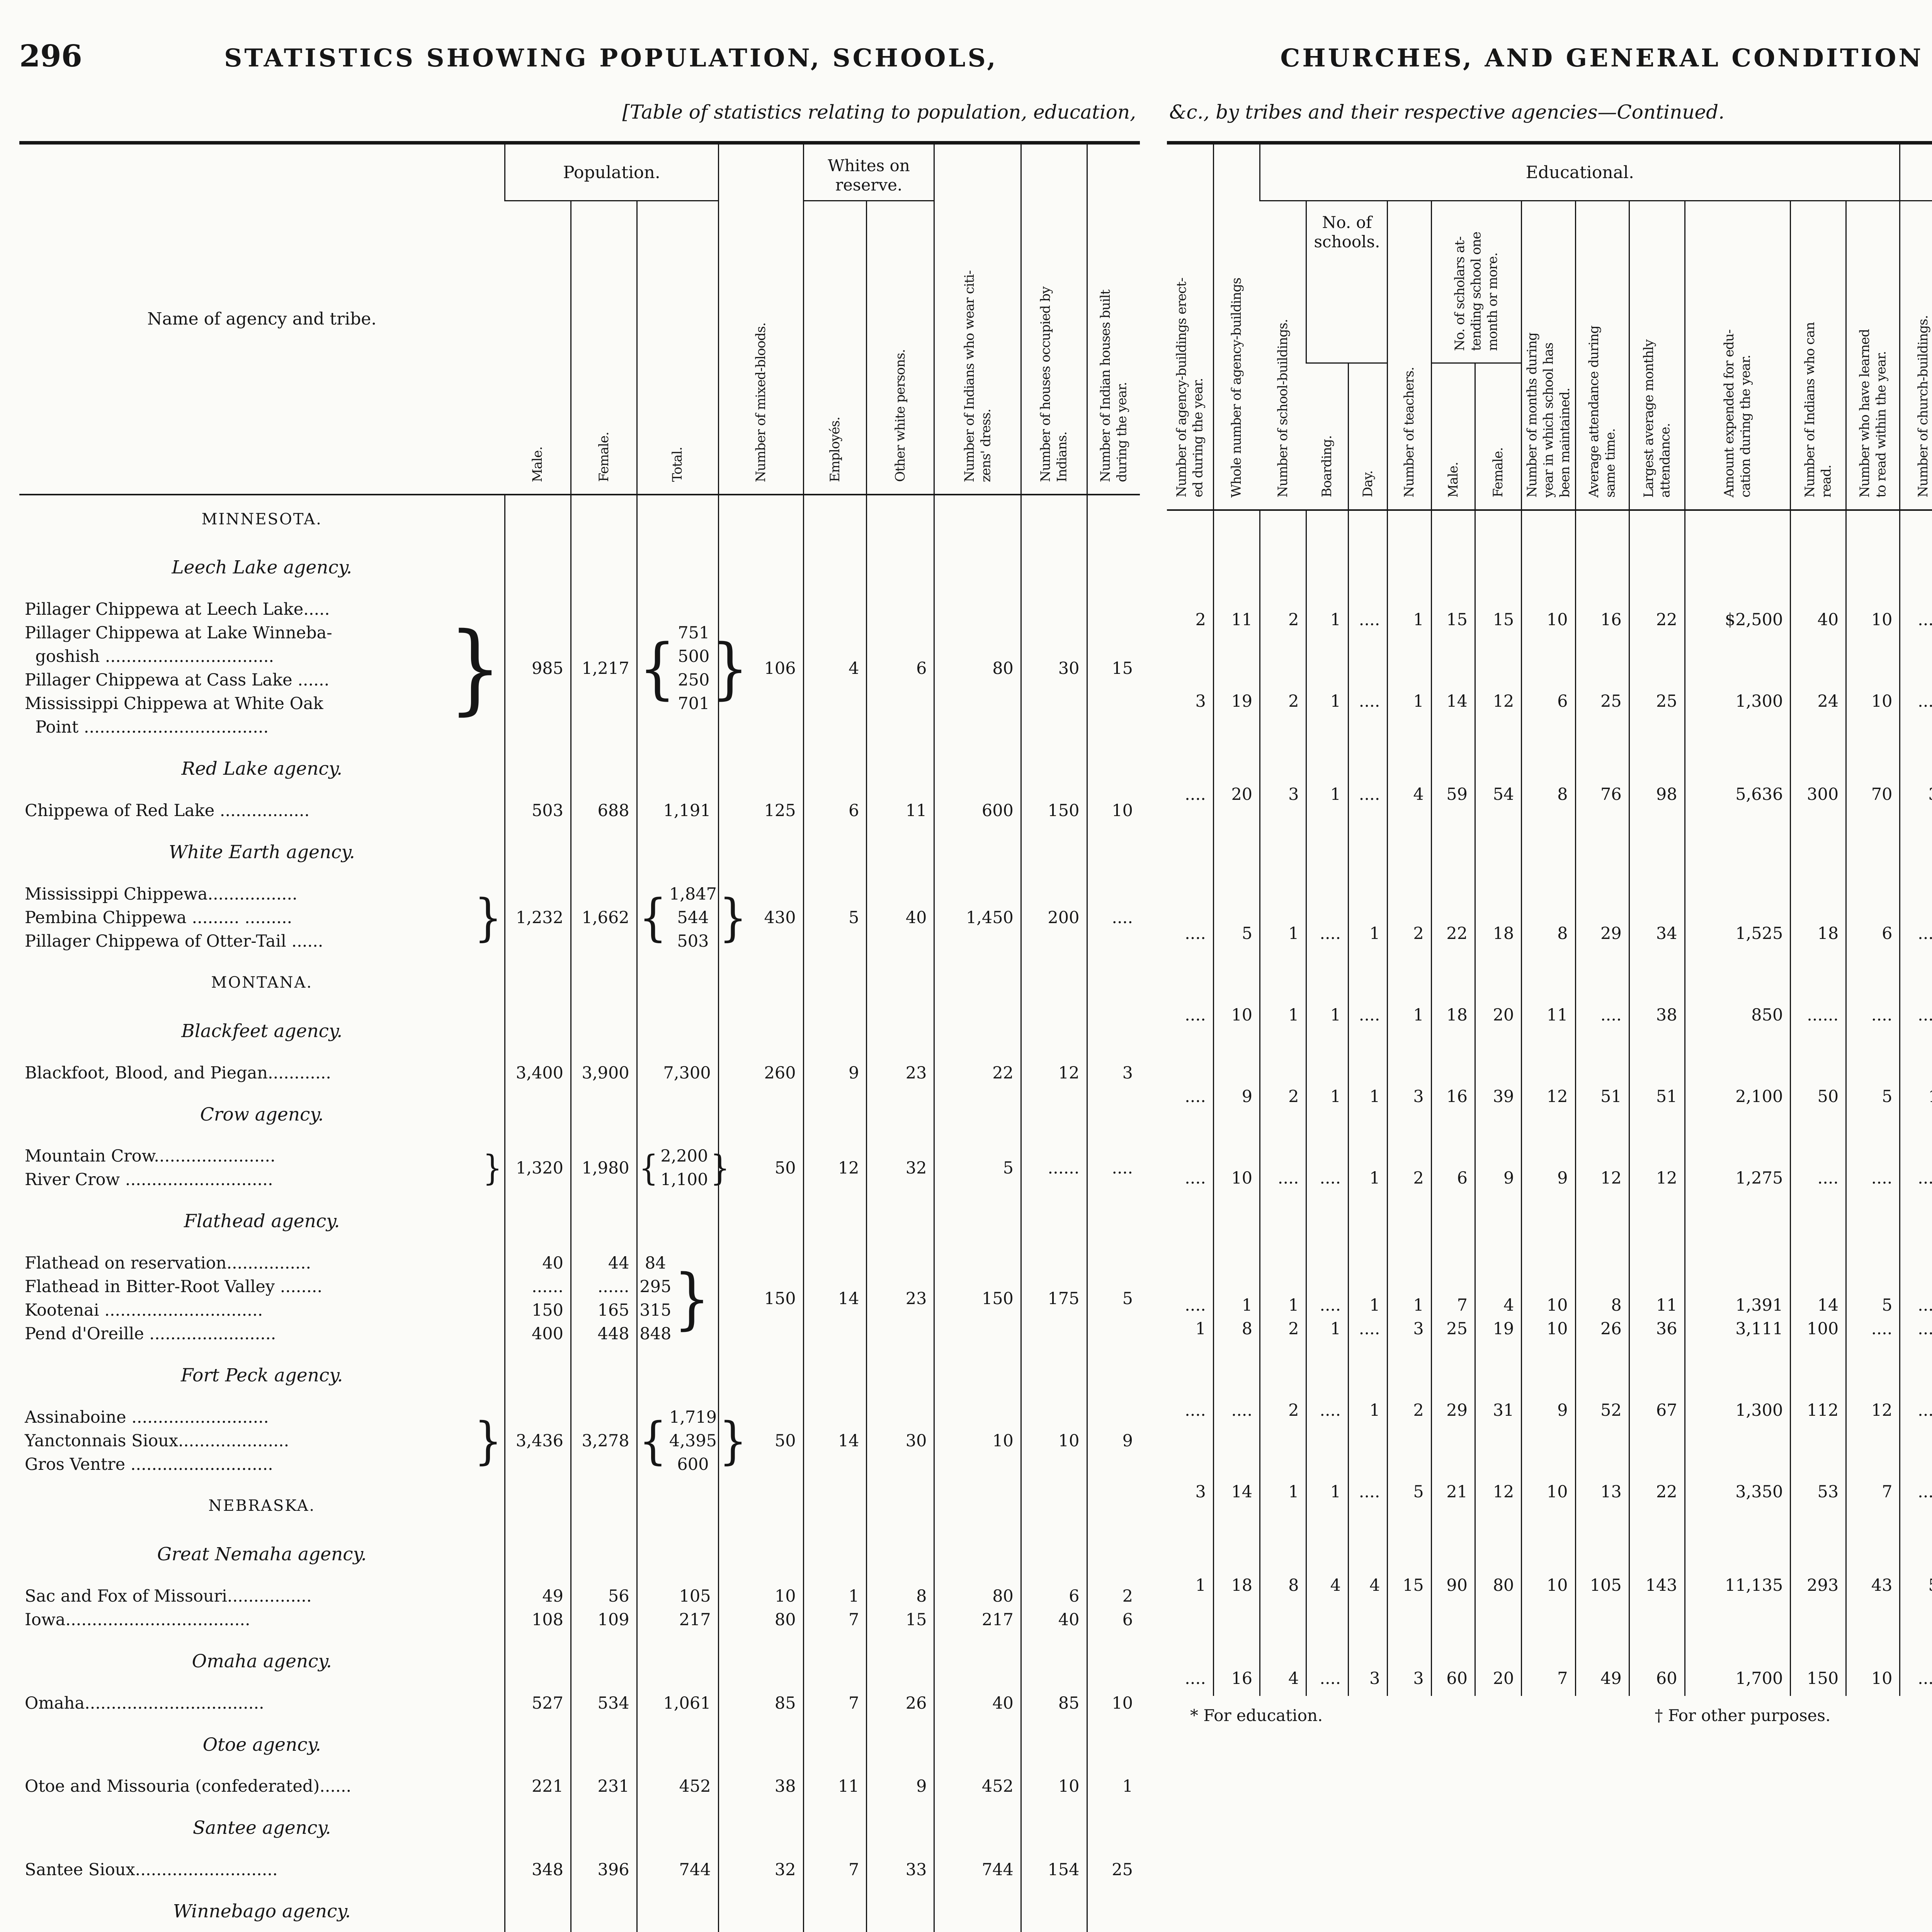  I want to click on state-heading-row: MINNESOTA., so click(579, 518).